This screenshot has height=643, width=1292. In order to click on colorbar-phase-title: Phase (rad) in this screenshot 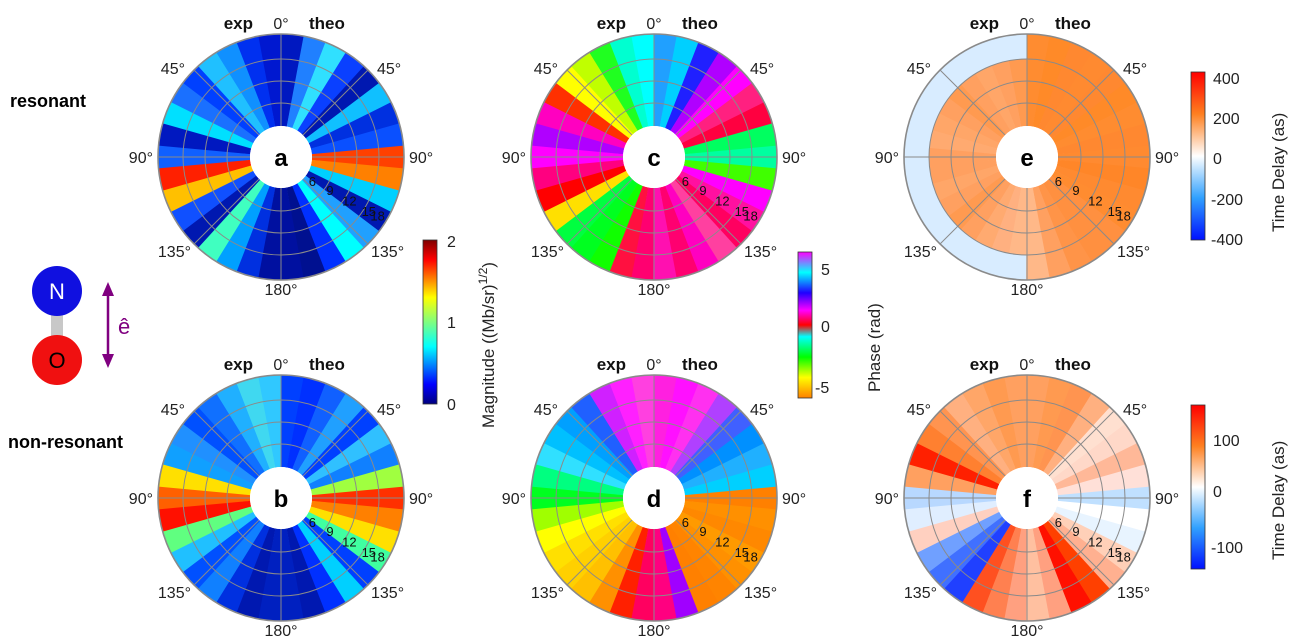, I will do `click(874, 347)`.